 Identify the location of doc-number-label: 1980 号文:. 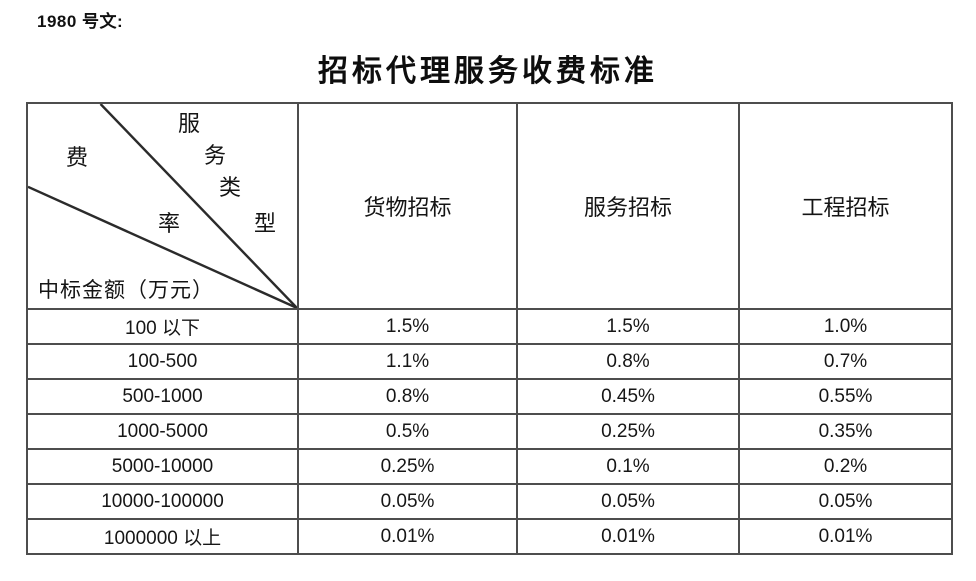
(80, 21).